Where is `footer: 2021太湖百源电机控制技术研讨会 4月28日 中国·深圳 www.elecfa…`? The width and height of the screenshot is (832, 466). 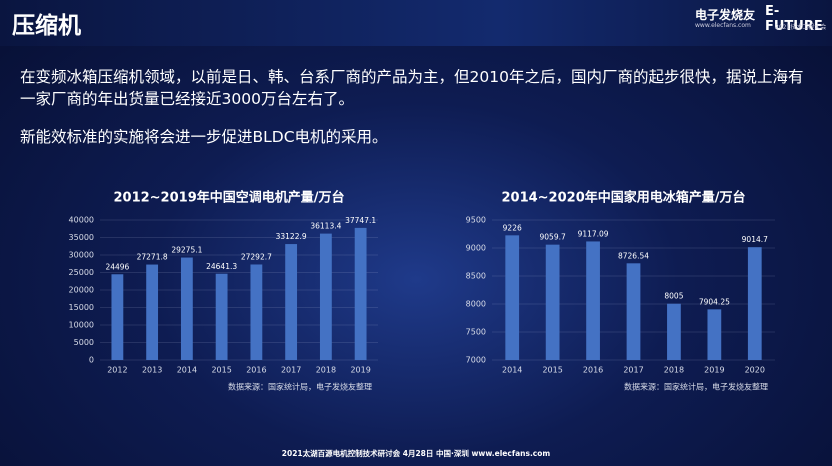 footer: 2021太湖百源电机控制技术研讨会 4月28日 中国·深圳 www.elecfa… is located at coordinates (416, 453).